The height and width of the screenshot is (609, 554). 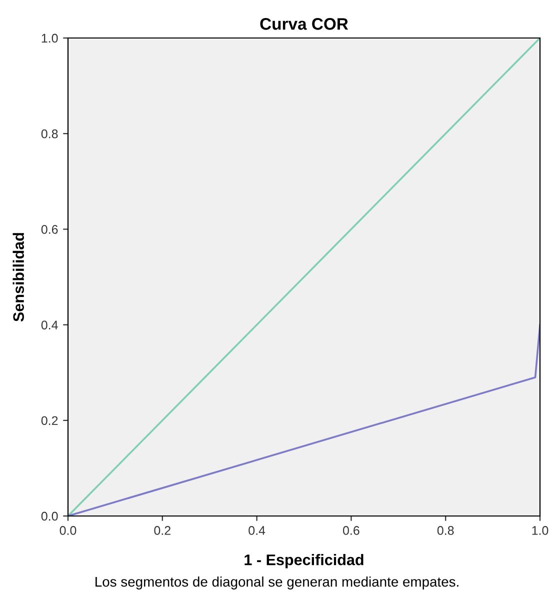 I want to click on y-tick-label: 0.4, so click(x=49, y=325).